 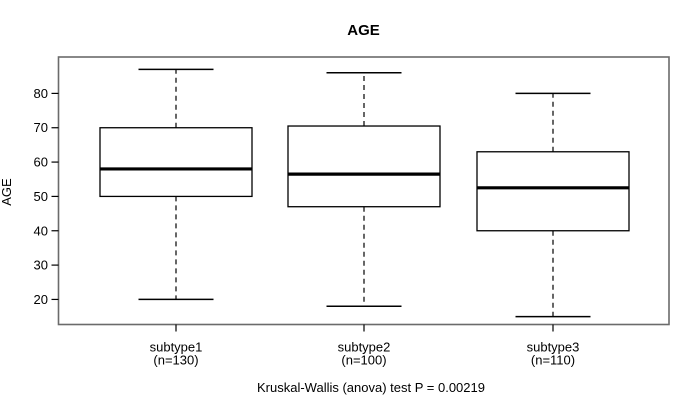 What do you see at coordinates (41, 299) in the screenshot?
I see `y-tick-label: 20` at bounding box center [41, 299].